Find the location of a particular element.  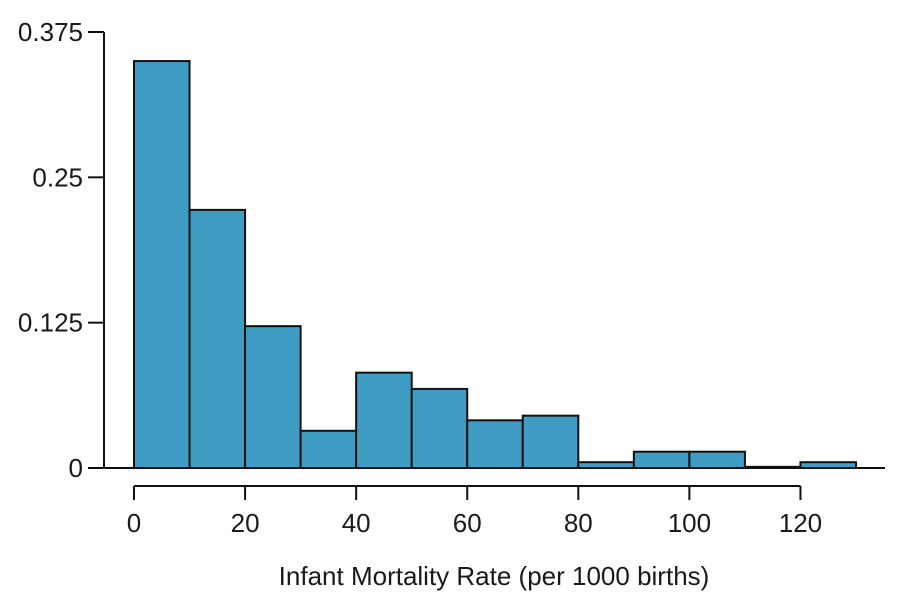

y-tick-label: 0.25 is located at coordinates (57, 177).